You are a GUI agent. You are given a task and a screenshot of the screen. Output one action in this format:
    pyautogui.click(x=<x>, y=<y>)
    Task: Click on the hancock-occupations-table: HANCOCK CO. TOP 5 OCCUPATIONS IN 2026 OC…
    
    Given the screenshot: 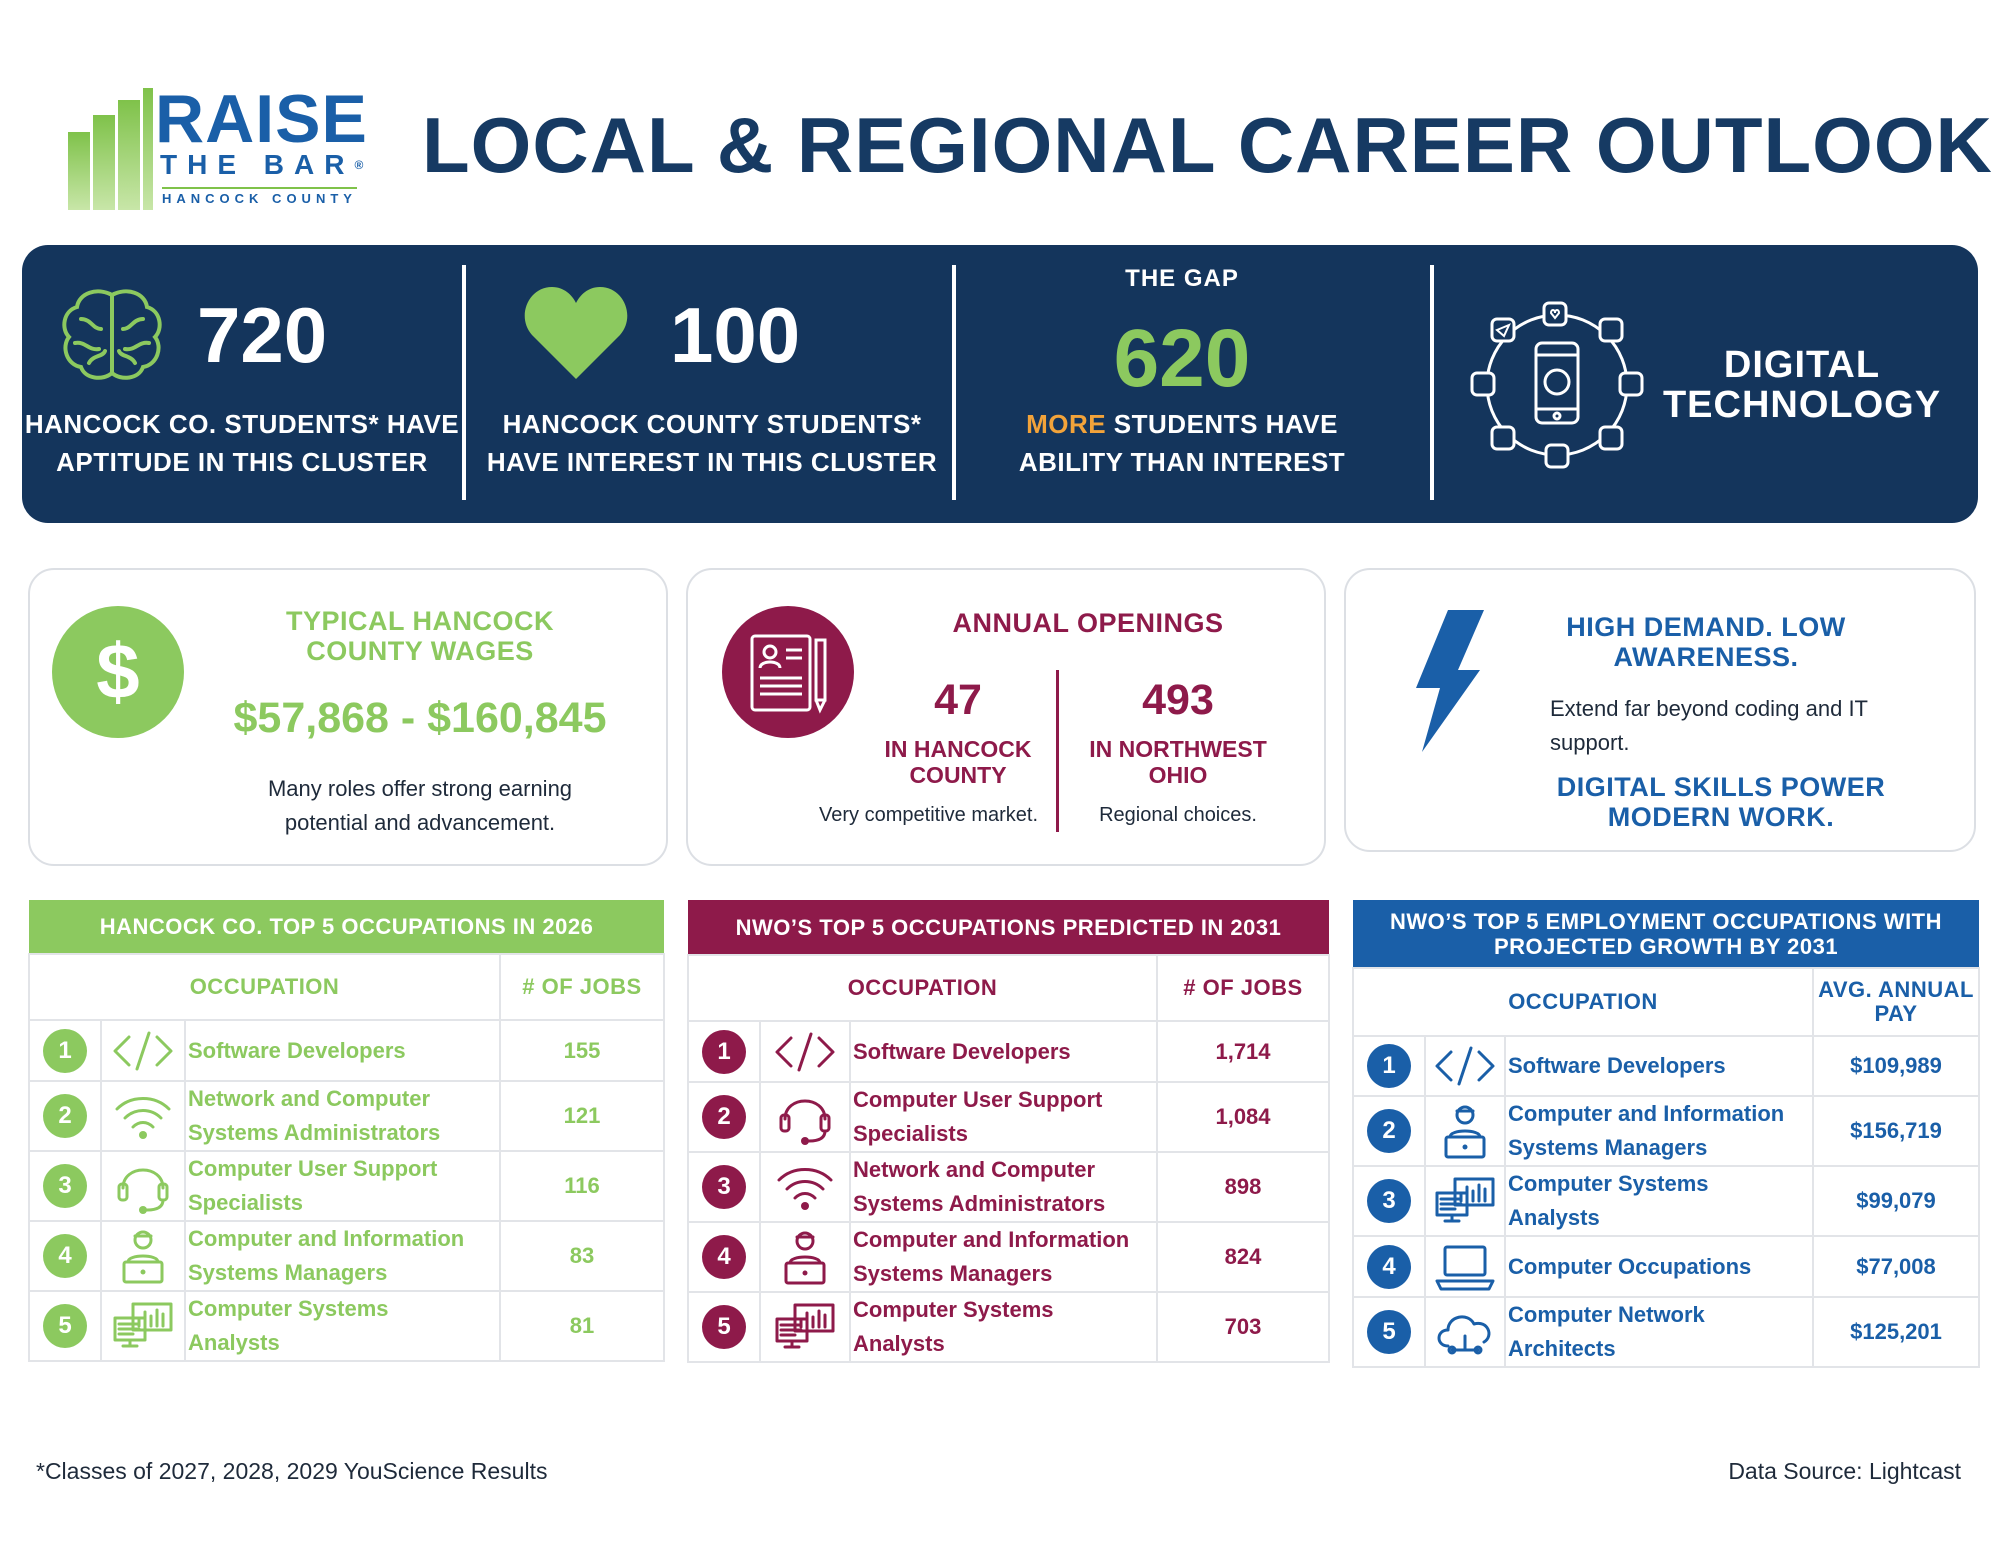 What is the action you would take?
    pyautogui.click(x=347, y=1131)
    